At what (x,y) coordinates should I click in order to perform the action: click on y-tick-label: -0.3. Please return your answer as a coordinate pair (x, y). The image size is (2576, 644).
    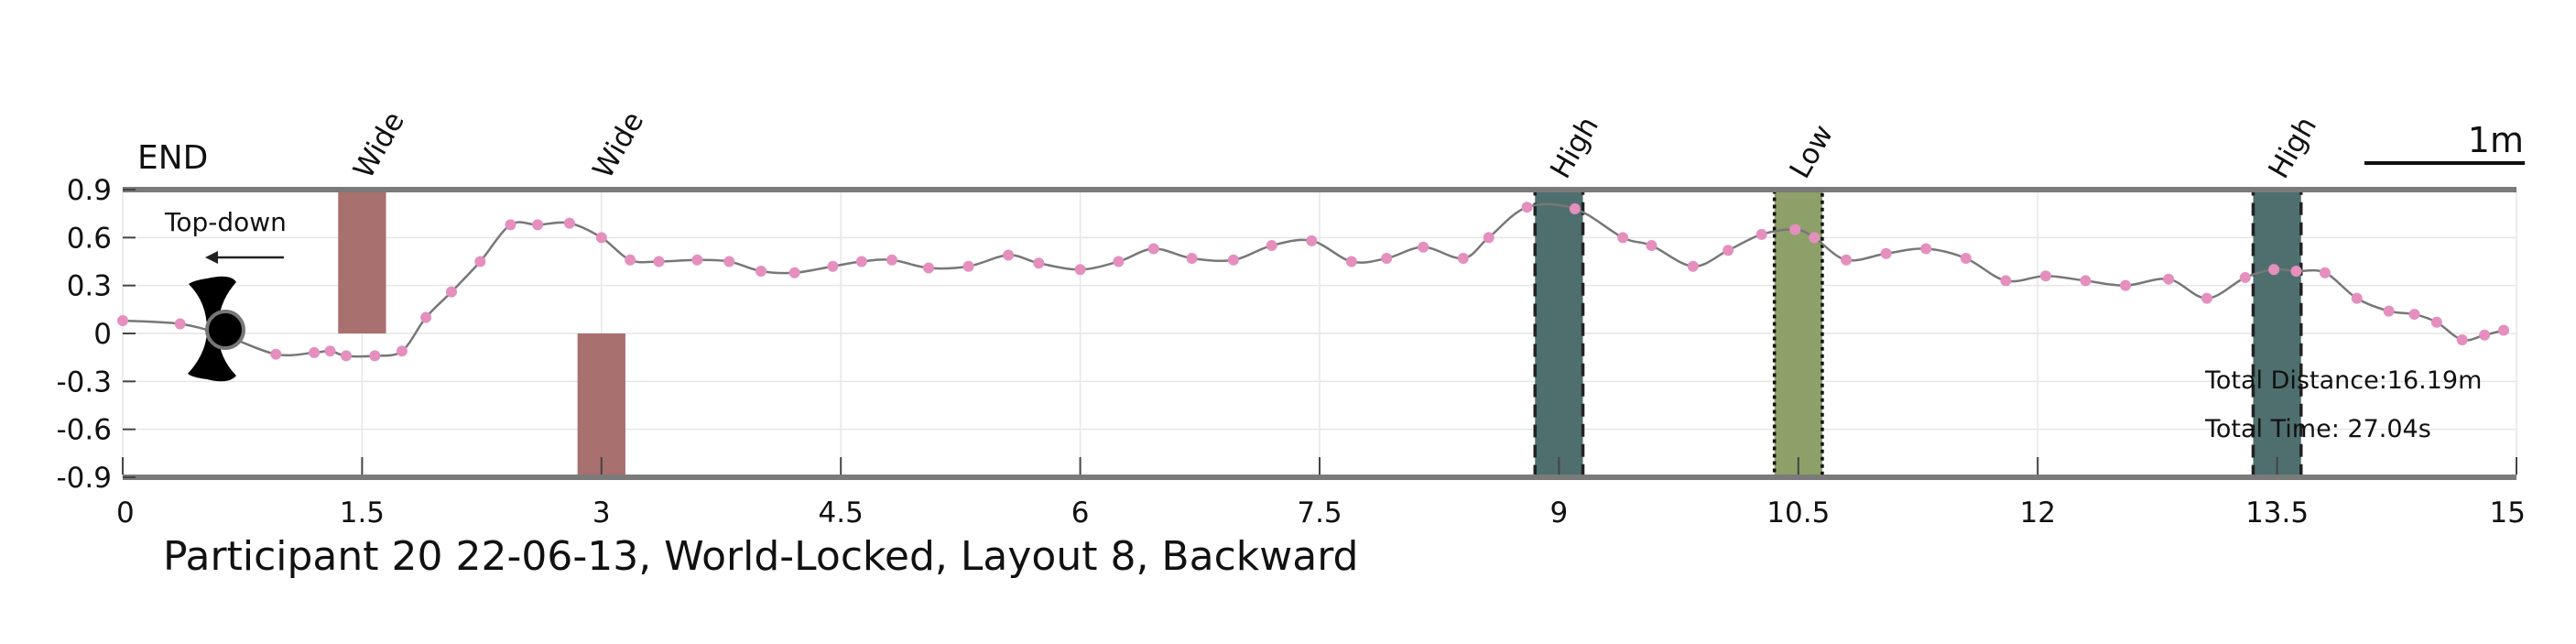
    Looking at the image, I should click on (85, 382).